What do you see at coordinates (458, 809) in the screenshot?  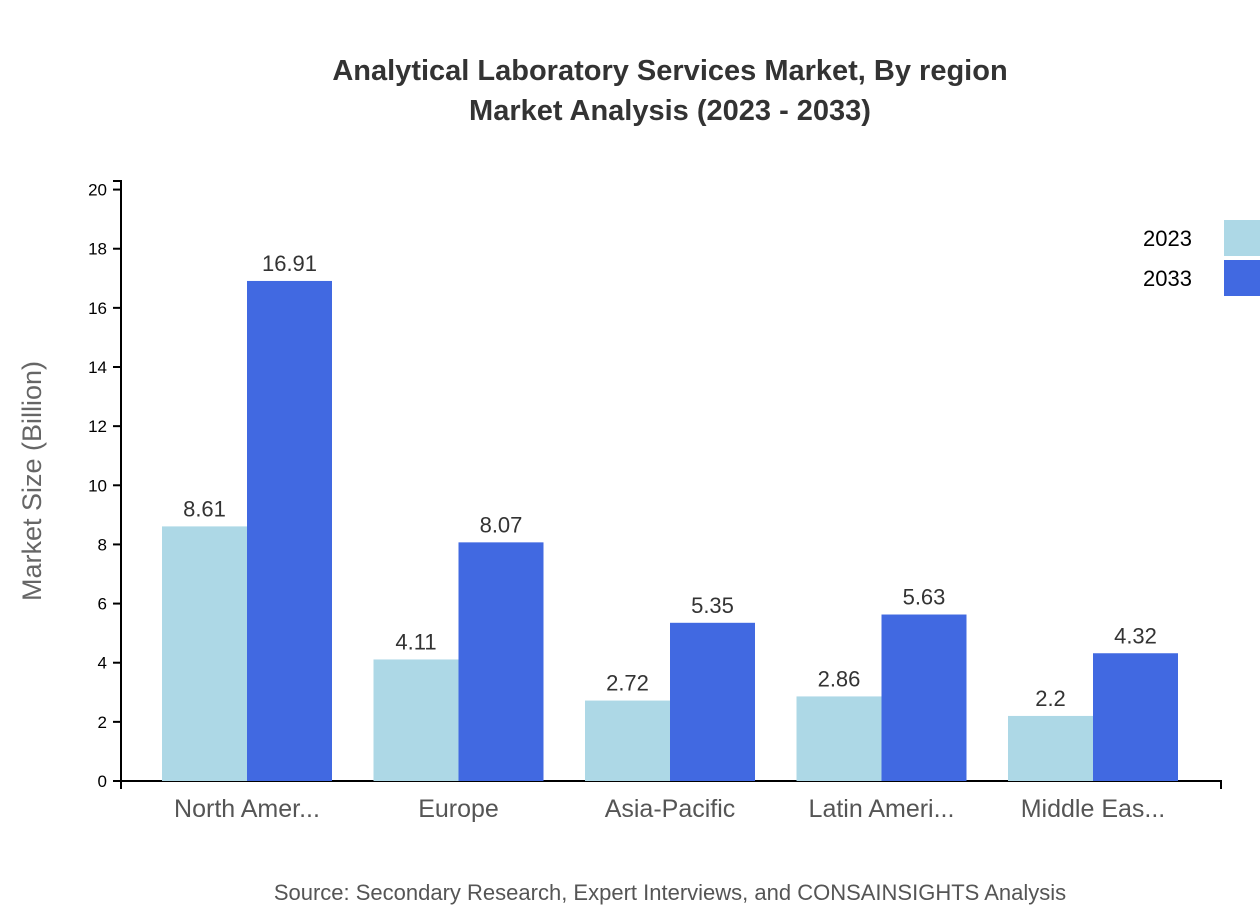 I see `x-tick-label: Europe` at bounding box center [458, 809].